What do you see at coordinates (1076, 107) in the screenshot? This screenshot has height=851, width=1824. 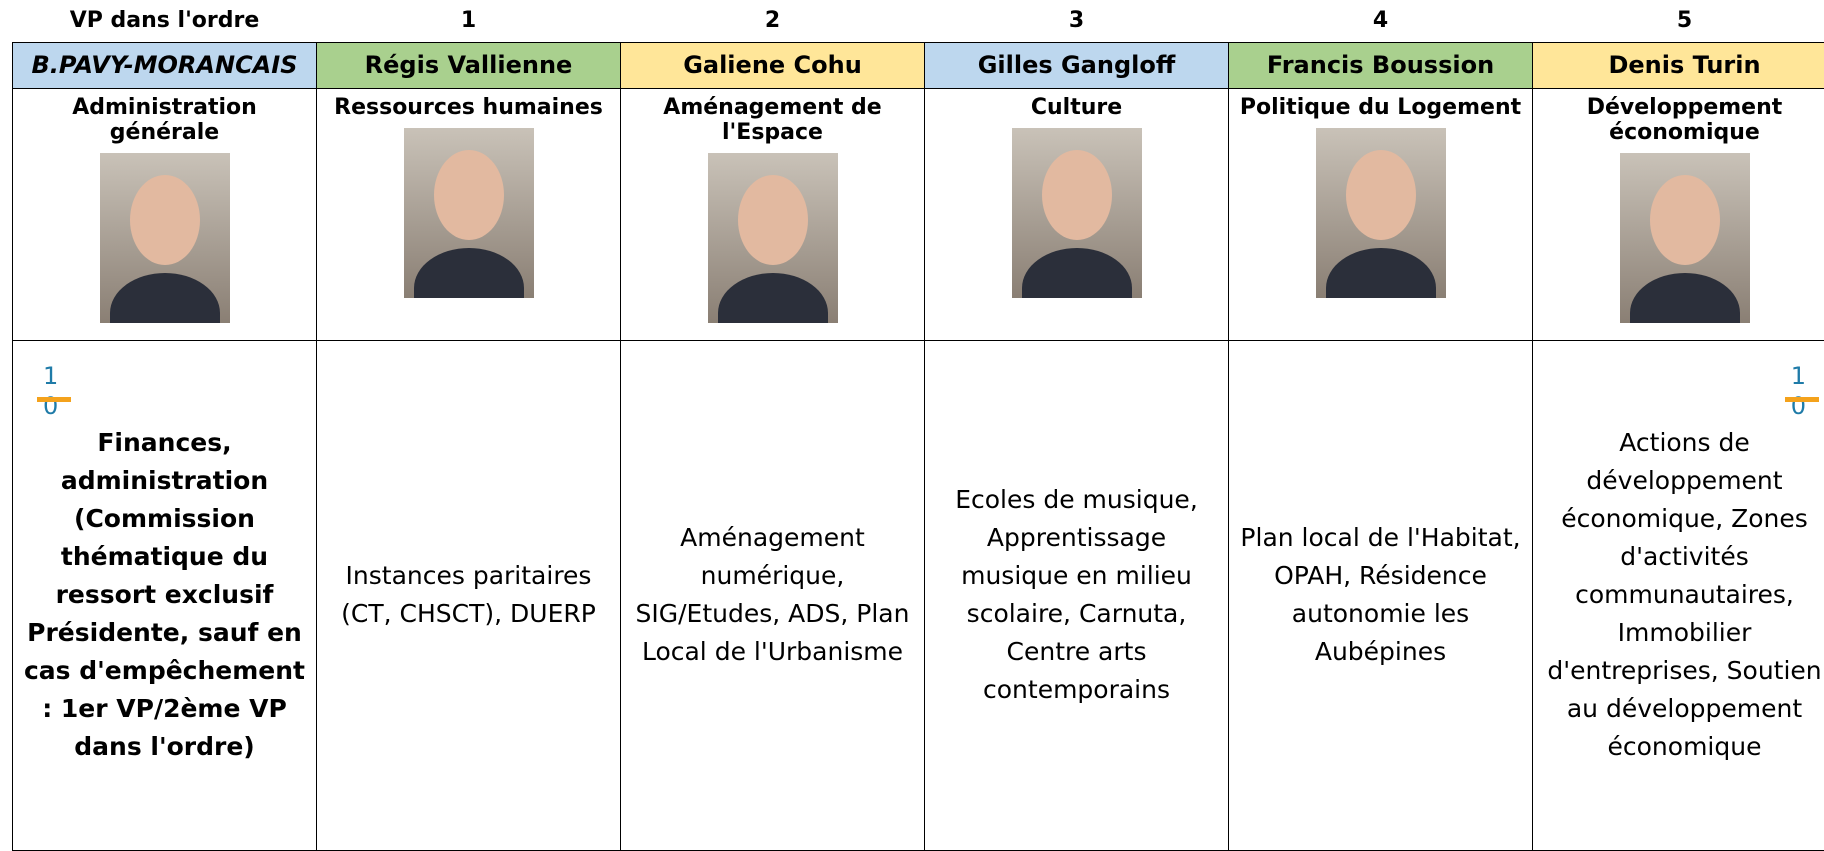 I see `role: Culture` at bounding box center [1076, 107].